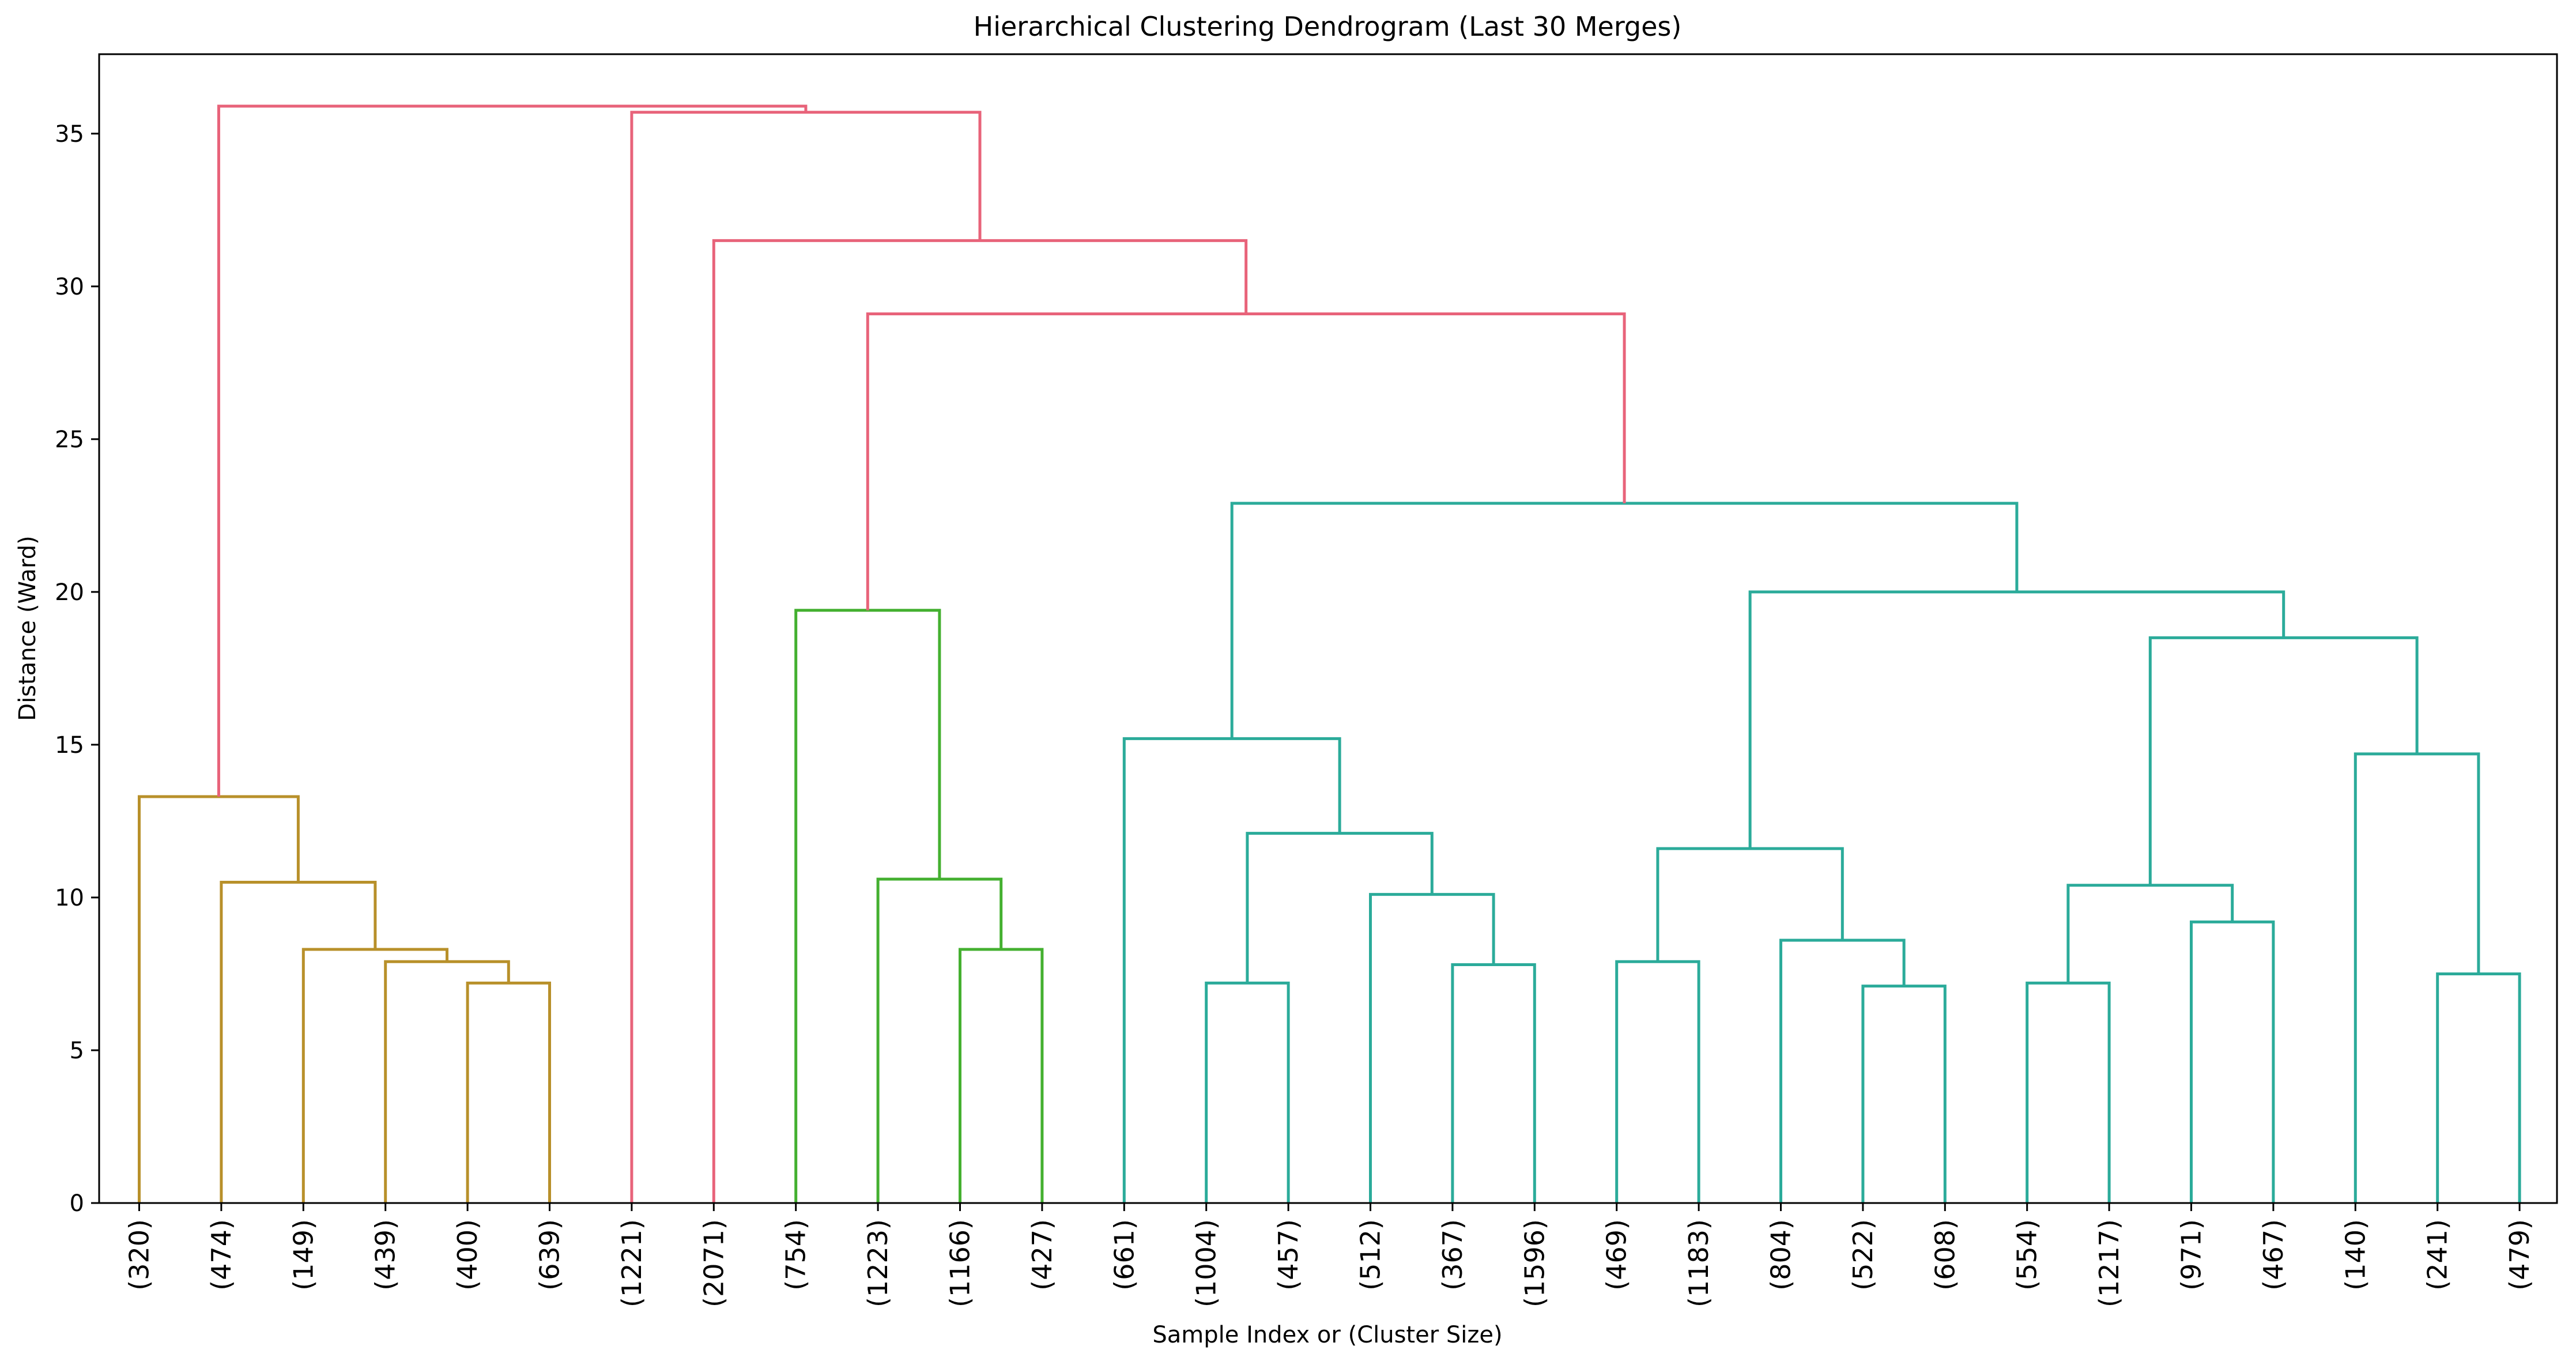  Describe the element at coordinates (2519, 1255) in the screenshot. I see `x-tick-label: (479)` at that location.